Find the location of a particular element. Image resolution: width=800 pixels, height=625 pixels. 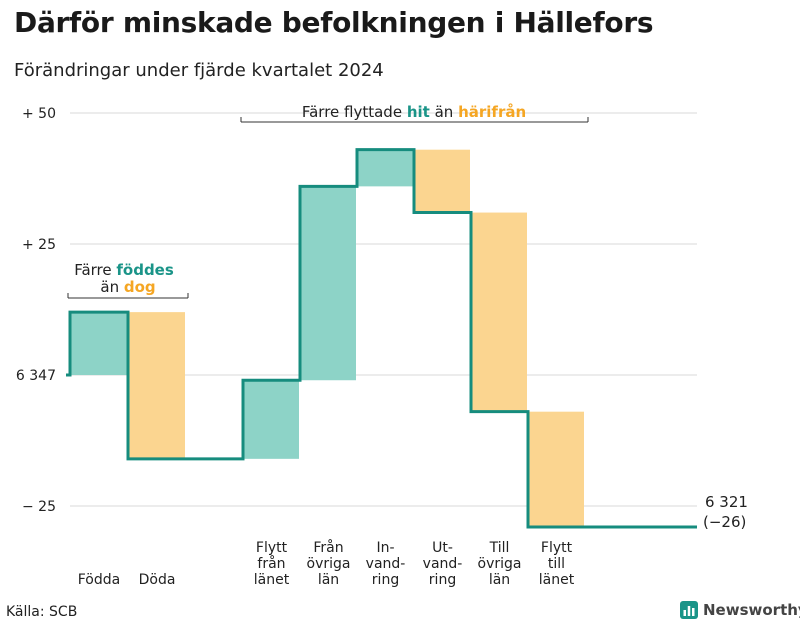

chart-title: Därför minskade befolkningen i Hällefors is located at coordinates (334, 22).